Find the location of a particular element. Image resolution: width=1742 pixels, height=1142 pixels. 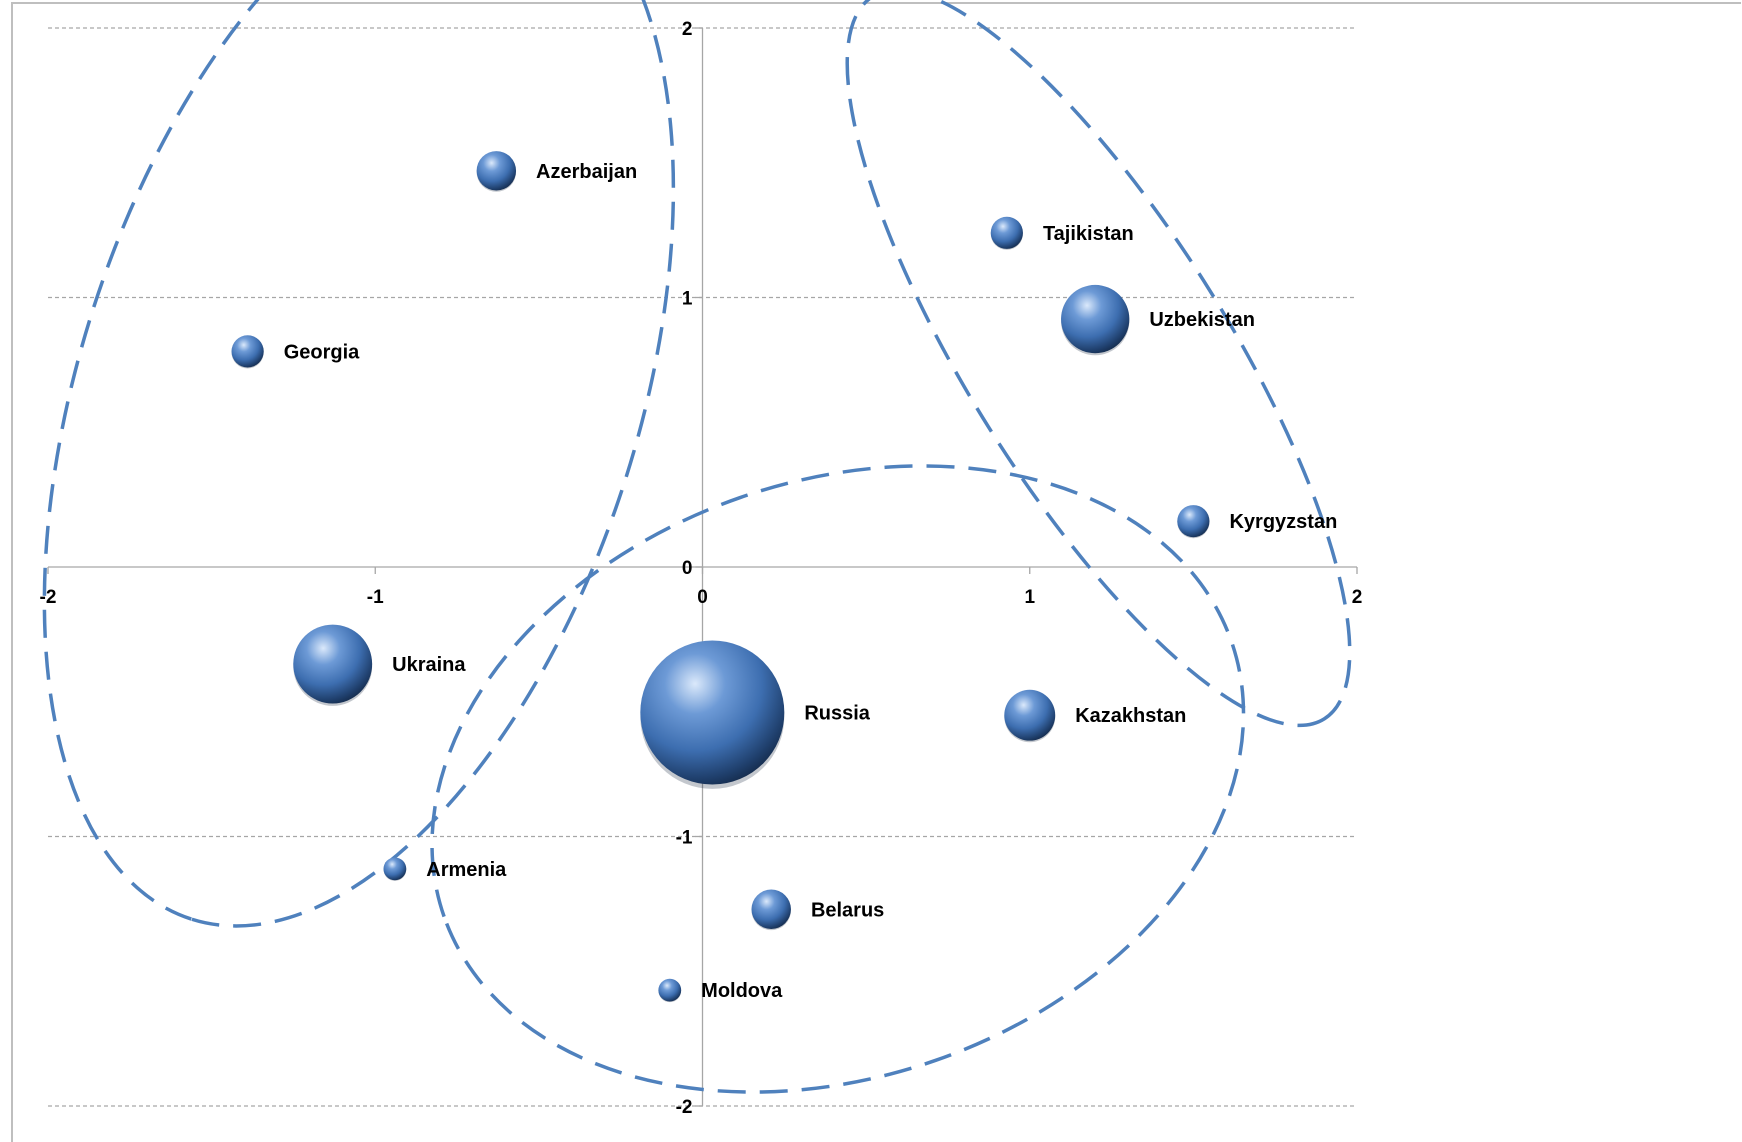

bubble-kyrgyzstan is located at coordinates (1193, 521).